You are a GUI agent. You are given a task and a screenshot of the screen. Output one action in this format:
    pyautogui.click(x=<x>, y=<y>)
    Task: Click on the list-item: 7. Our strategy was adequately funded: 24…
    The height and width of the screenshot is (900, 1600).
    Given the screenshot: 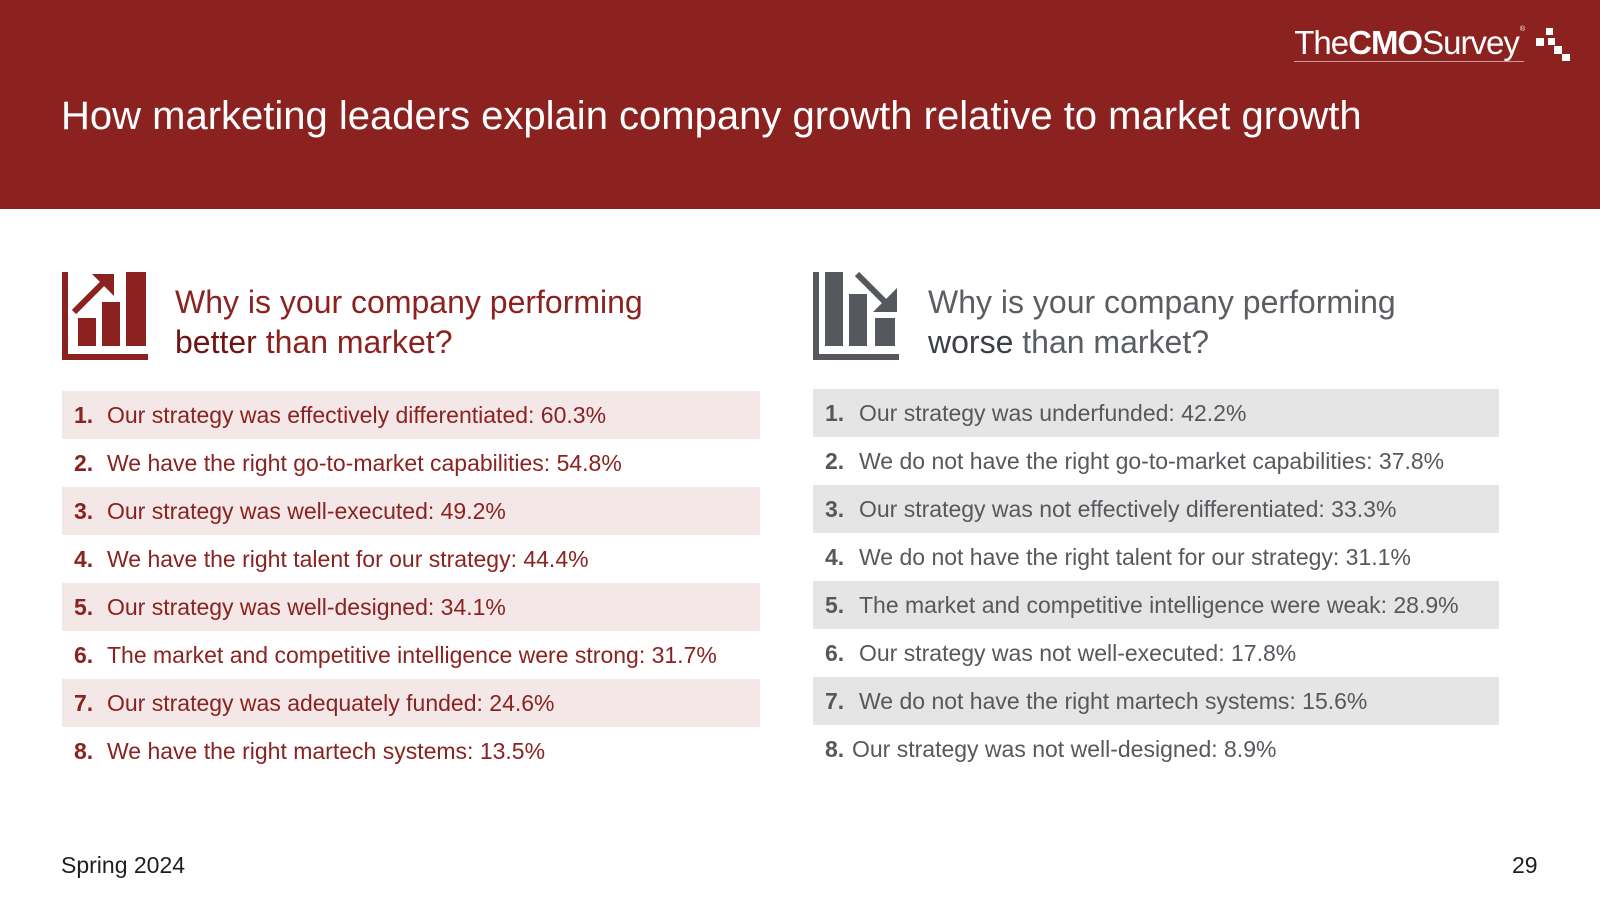 What is the action you would take?
    pyautogui.click(x=411, y=703)
    